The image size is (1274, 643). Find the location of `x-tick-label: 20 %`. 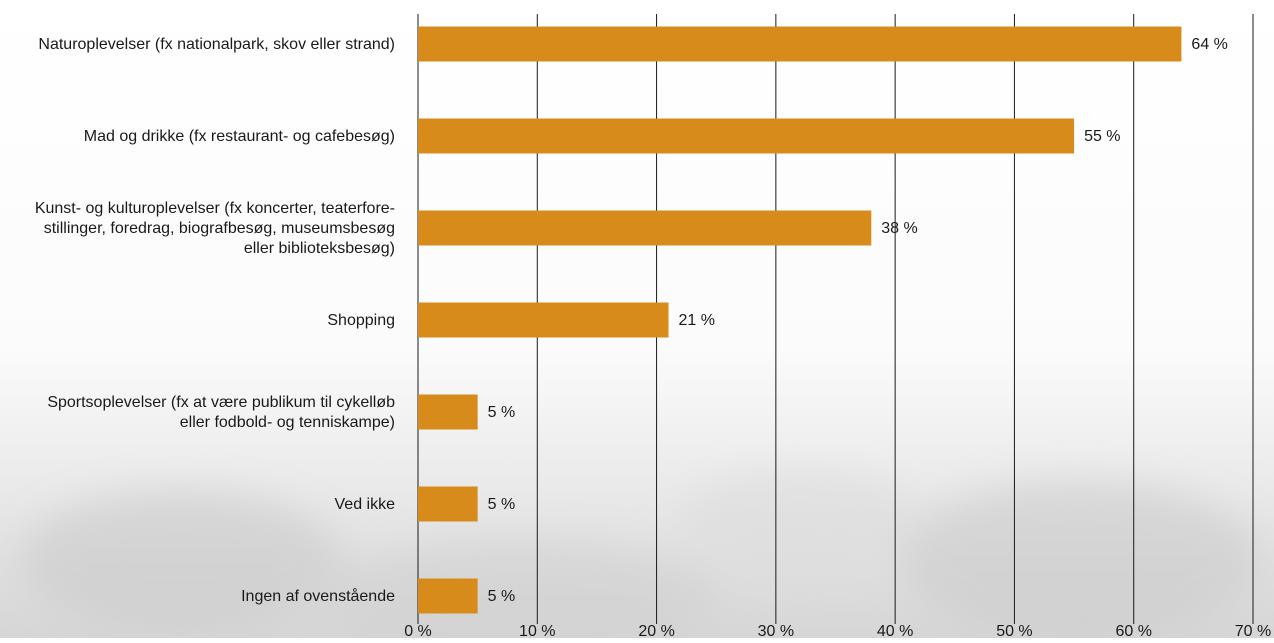

x-tick-label: 20 % is located at coordinates (656, 630).